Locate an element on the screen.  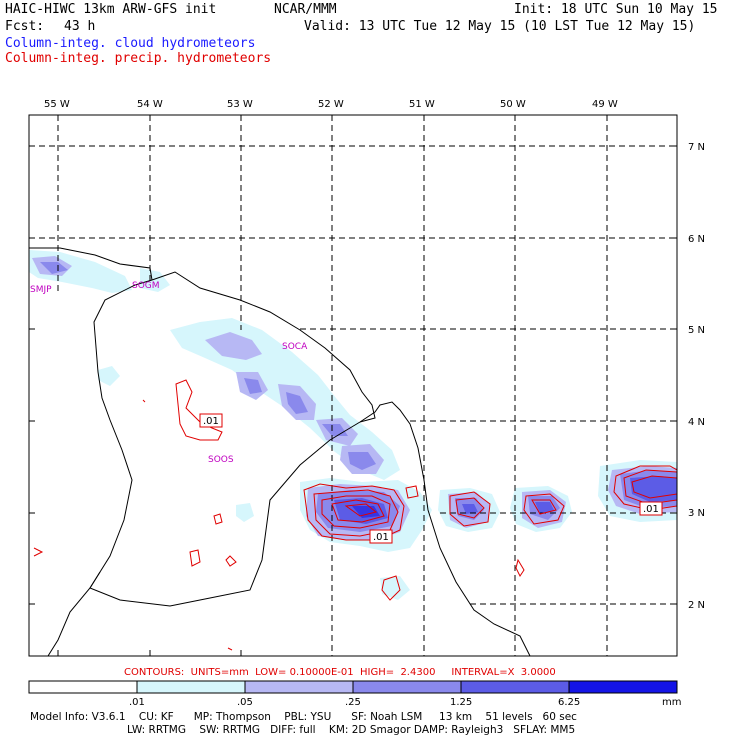
colorbar-label: .01 is located at coordinates (137, 702).